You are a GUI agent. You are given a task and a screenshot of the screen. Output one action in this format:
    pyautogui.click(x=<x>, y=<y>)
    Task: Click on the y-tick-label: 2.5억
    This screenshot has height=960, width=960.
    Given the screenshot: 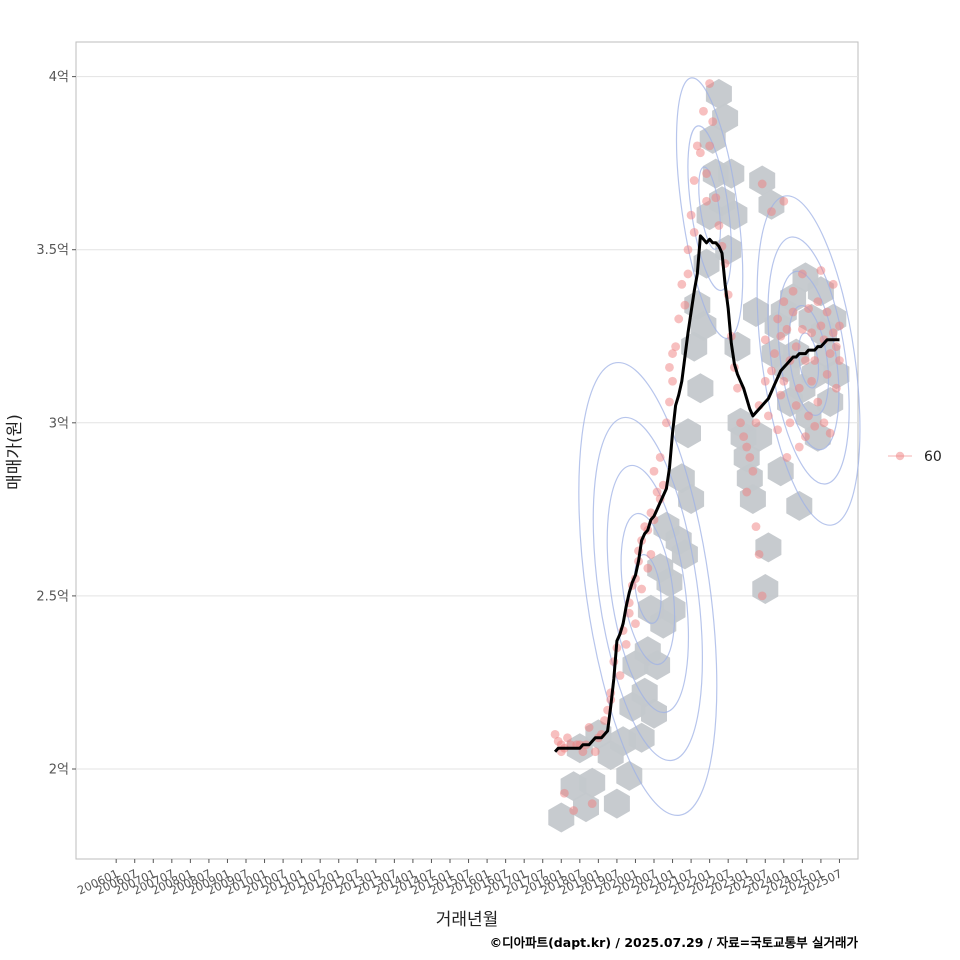 What is the action you would take?
    pyautogui.click(x=52, y=596)
    